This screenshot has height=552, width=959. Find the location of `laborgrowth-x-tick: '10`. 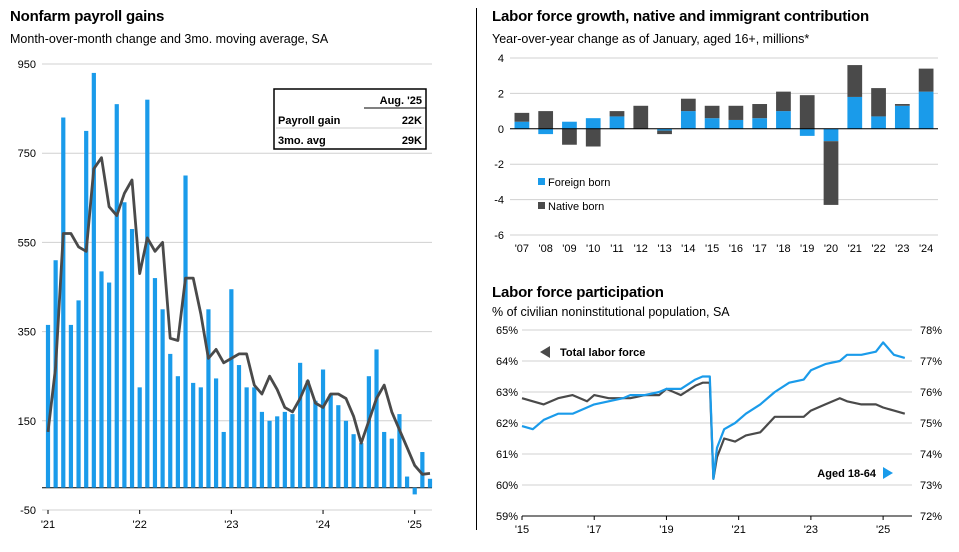

laborgrowth-x-tick: '10 is located at coordinates (593, 249).